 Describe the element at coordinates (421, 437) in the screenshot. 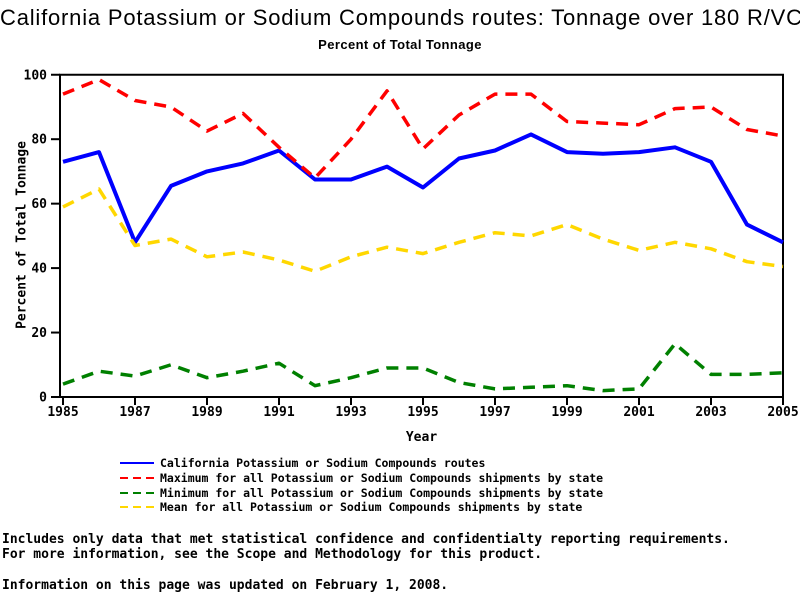

I see `x-axis-label: Year` at that location.